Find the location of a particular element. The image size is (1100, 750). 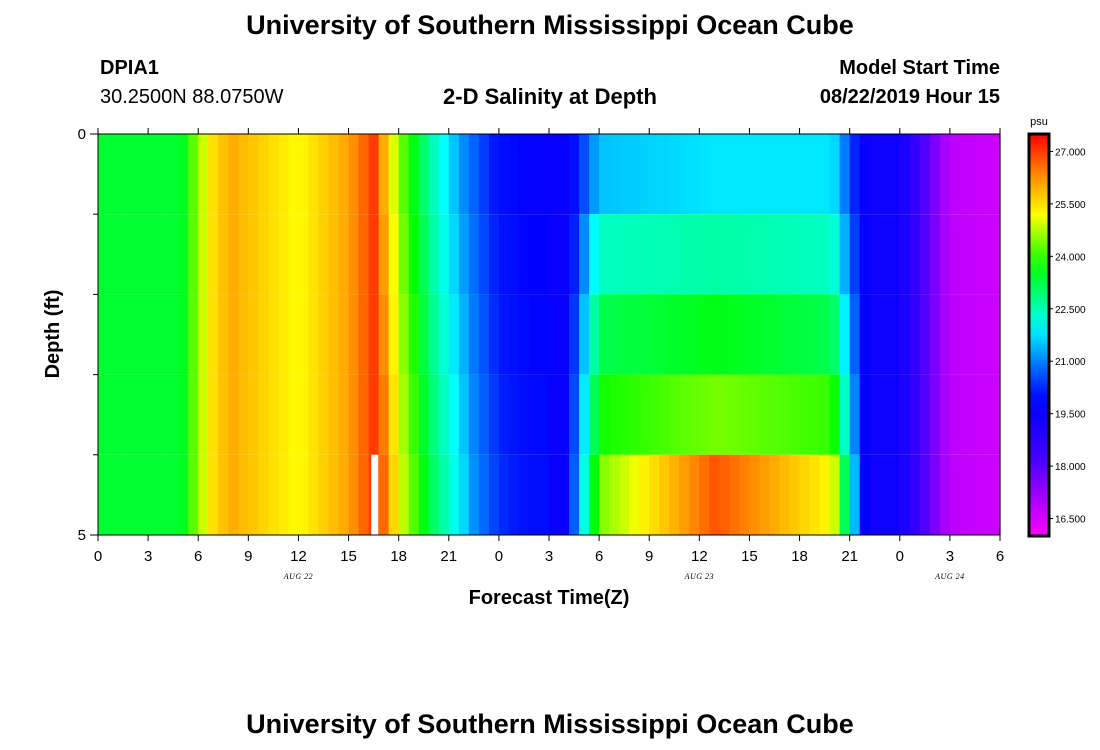

x-tick-label: 15 is located at coordinates (348, 556).